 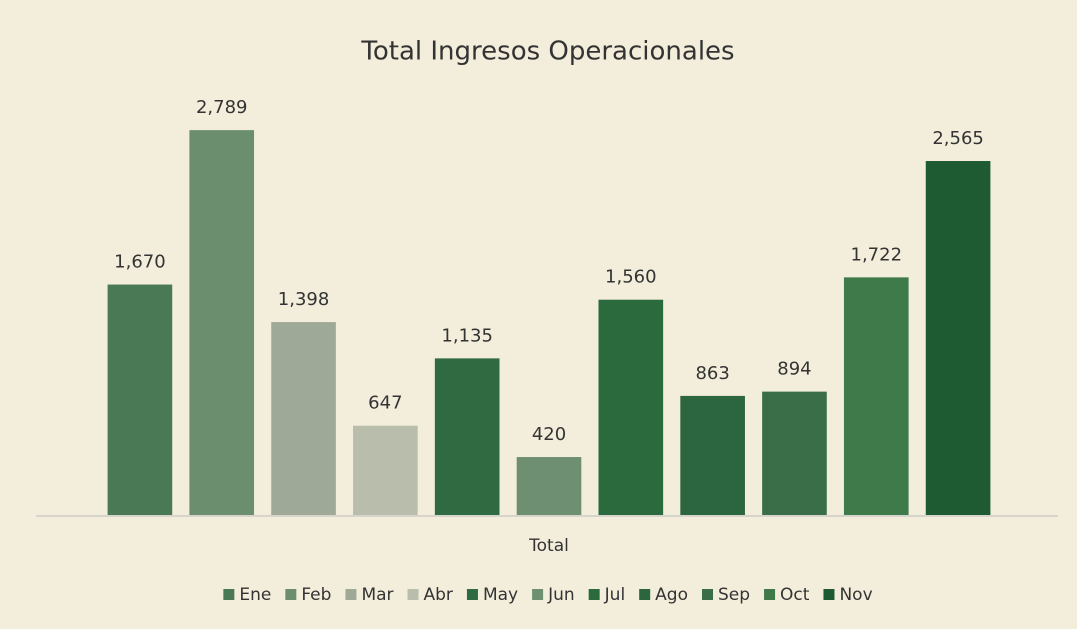 What do you see at coordinates (377, 595) in the screenshot?
I see `legend-label: Mar` at bounding box center [377, 595].